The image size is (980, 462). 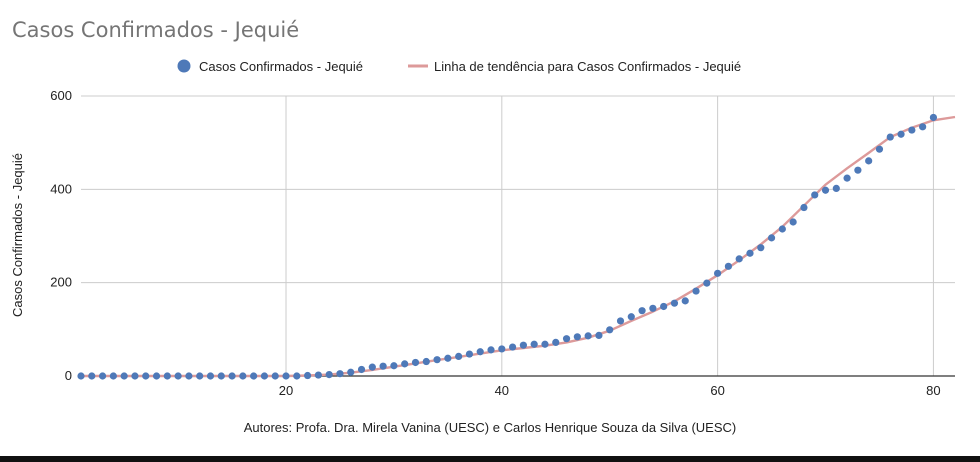 I want to click on x-tick-label: 80, so click(x=933, y=390).